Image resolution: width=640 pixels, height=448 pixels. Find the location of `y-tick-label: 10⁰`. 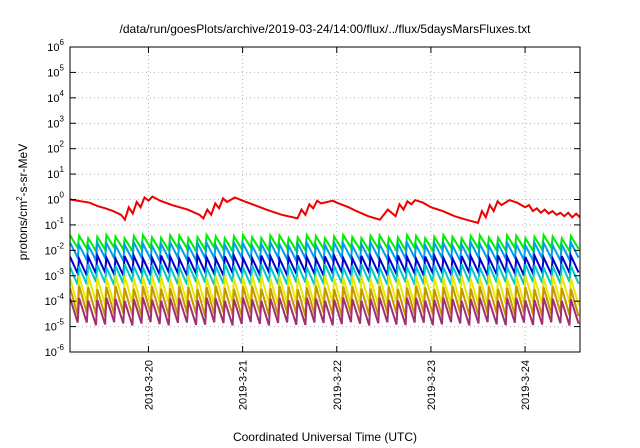

y-tick-label: 10⁰ is located at coordinates (55, 199).